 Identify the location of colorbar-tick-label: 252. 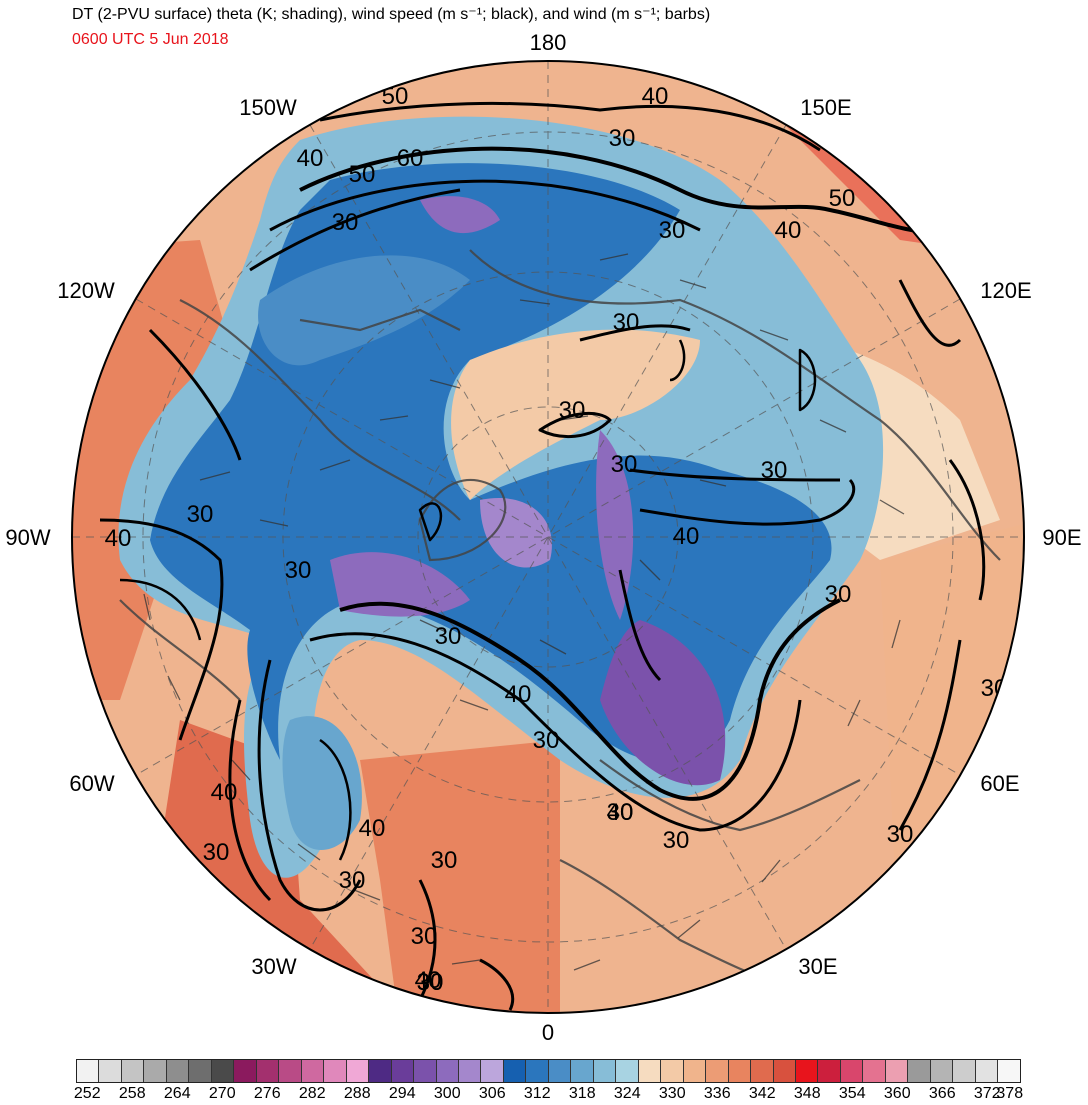
(87, 1093).